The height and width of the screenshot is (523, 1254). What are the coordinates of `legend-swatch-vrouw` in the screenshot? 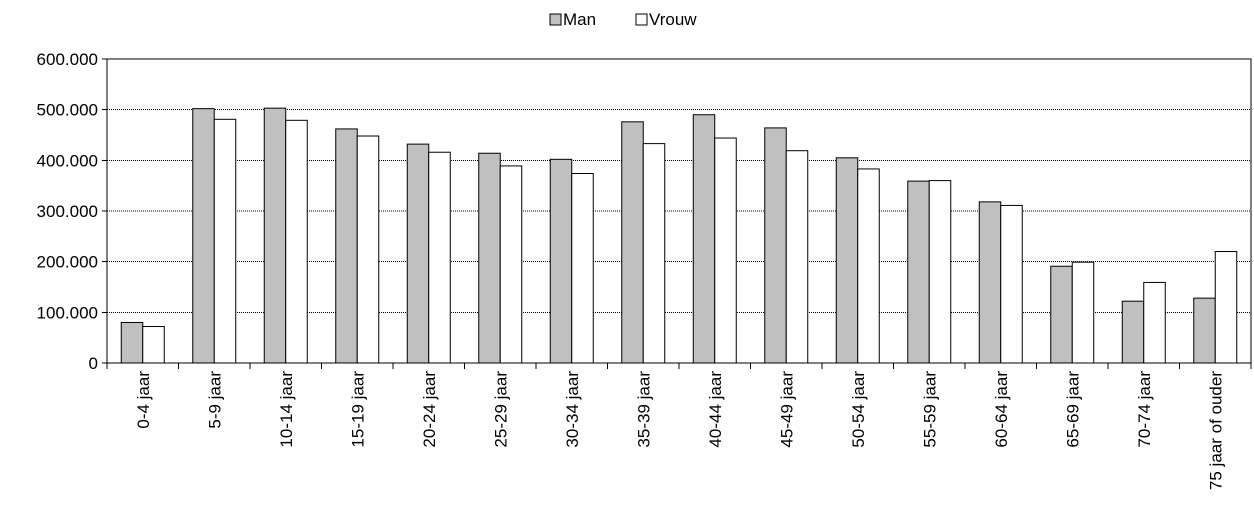 It's located at (641, 19).